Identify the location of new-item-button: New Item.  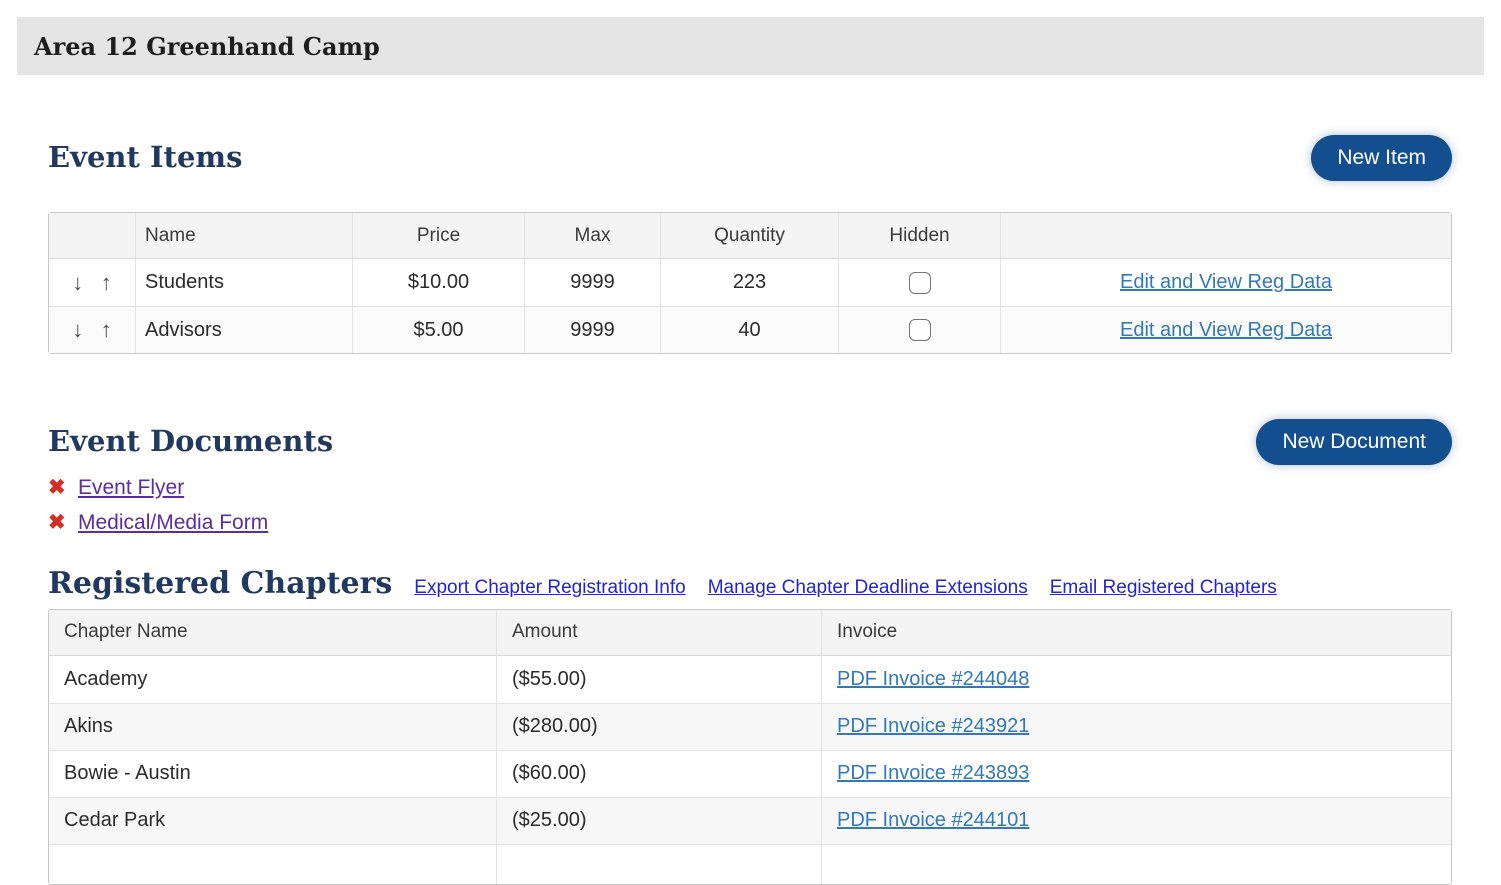
(1381, 158).